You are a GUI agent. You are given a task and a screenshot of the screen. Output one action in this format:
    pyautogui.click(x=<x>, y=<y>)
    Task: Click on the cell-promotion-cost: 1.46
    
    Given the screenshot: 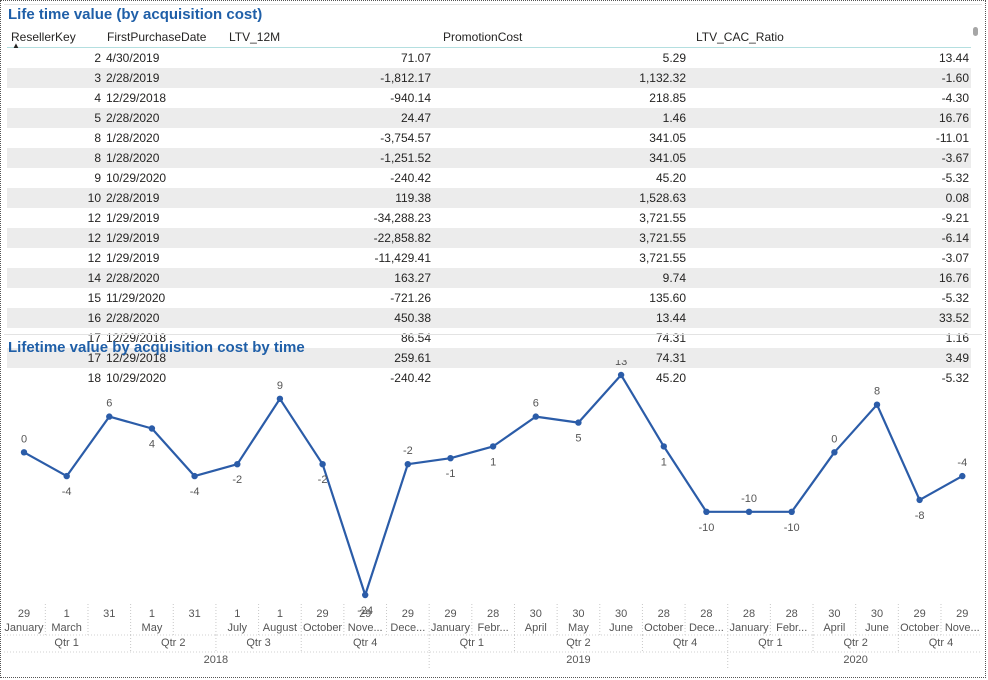 What is the action you would take?
    pyautogui.click(x=560, y=118)
    